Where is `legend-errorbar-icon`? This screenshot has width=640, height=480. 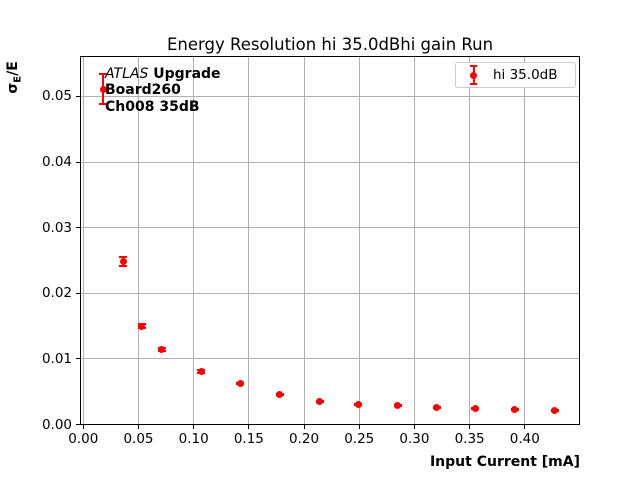
legend-errorbar-icon is located at coordinates (473, 75).